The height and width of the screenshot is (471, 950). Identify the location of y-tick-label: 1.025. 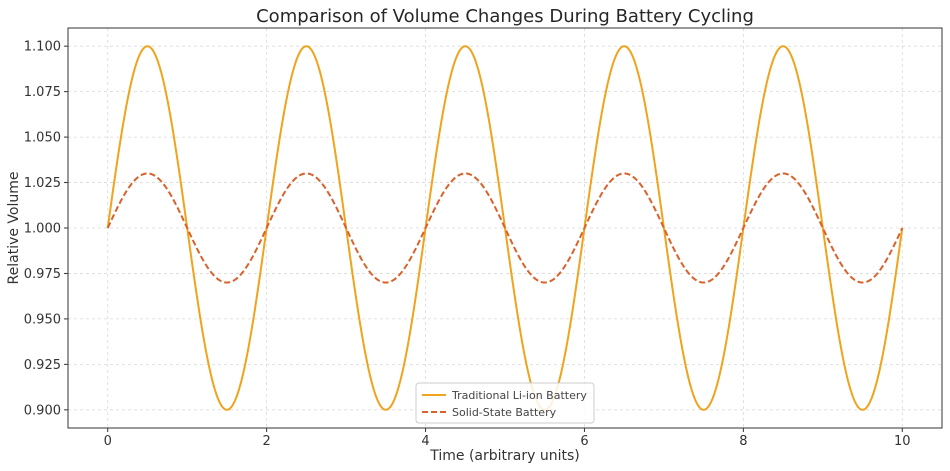
(42, 183).